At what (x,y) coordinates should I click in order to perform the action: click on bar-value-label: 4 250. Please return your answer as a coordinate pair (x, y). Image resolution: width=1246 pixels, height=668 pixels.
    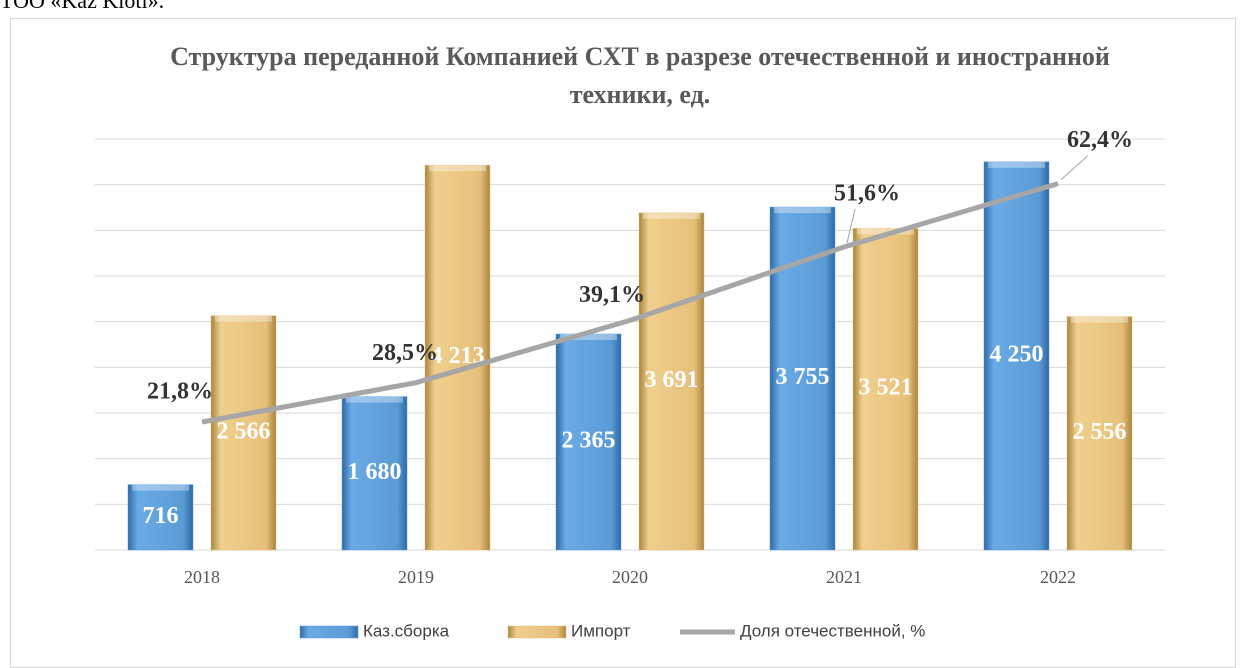
    Looking at the image, I should click on (1017, 354).